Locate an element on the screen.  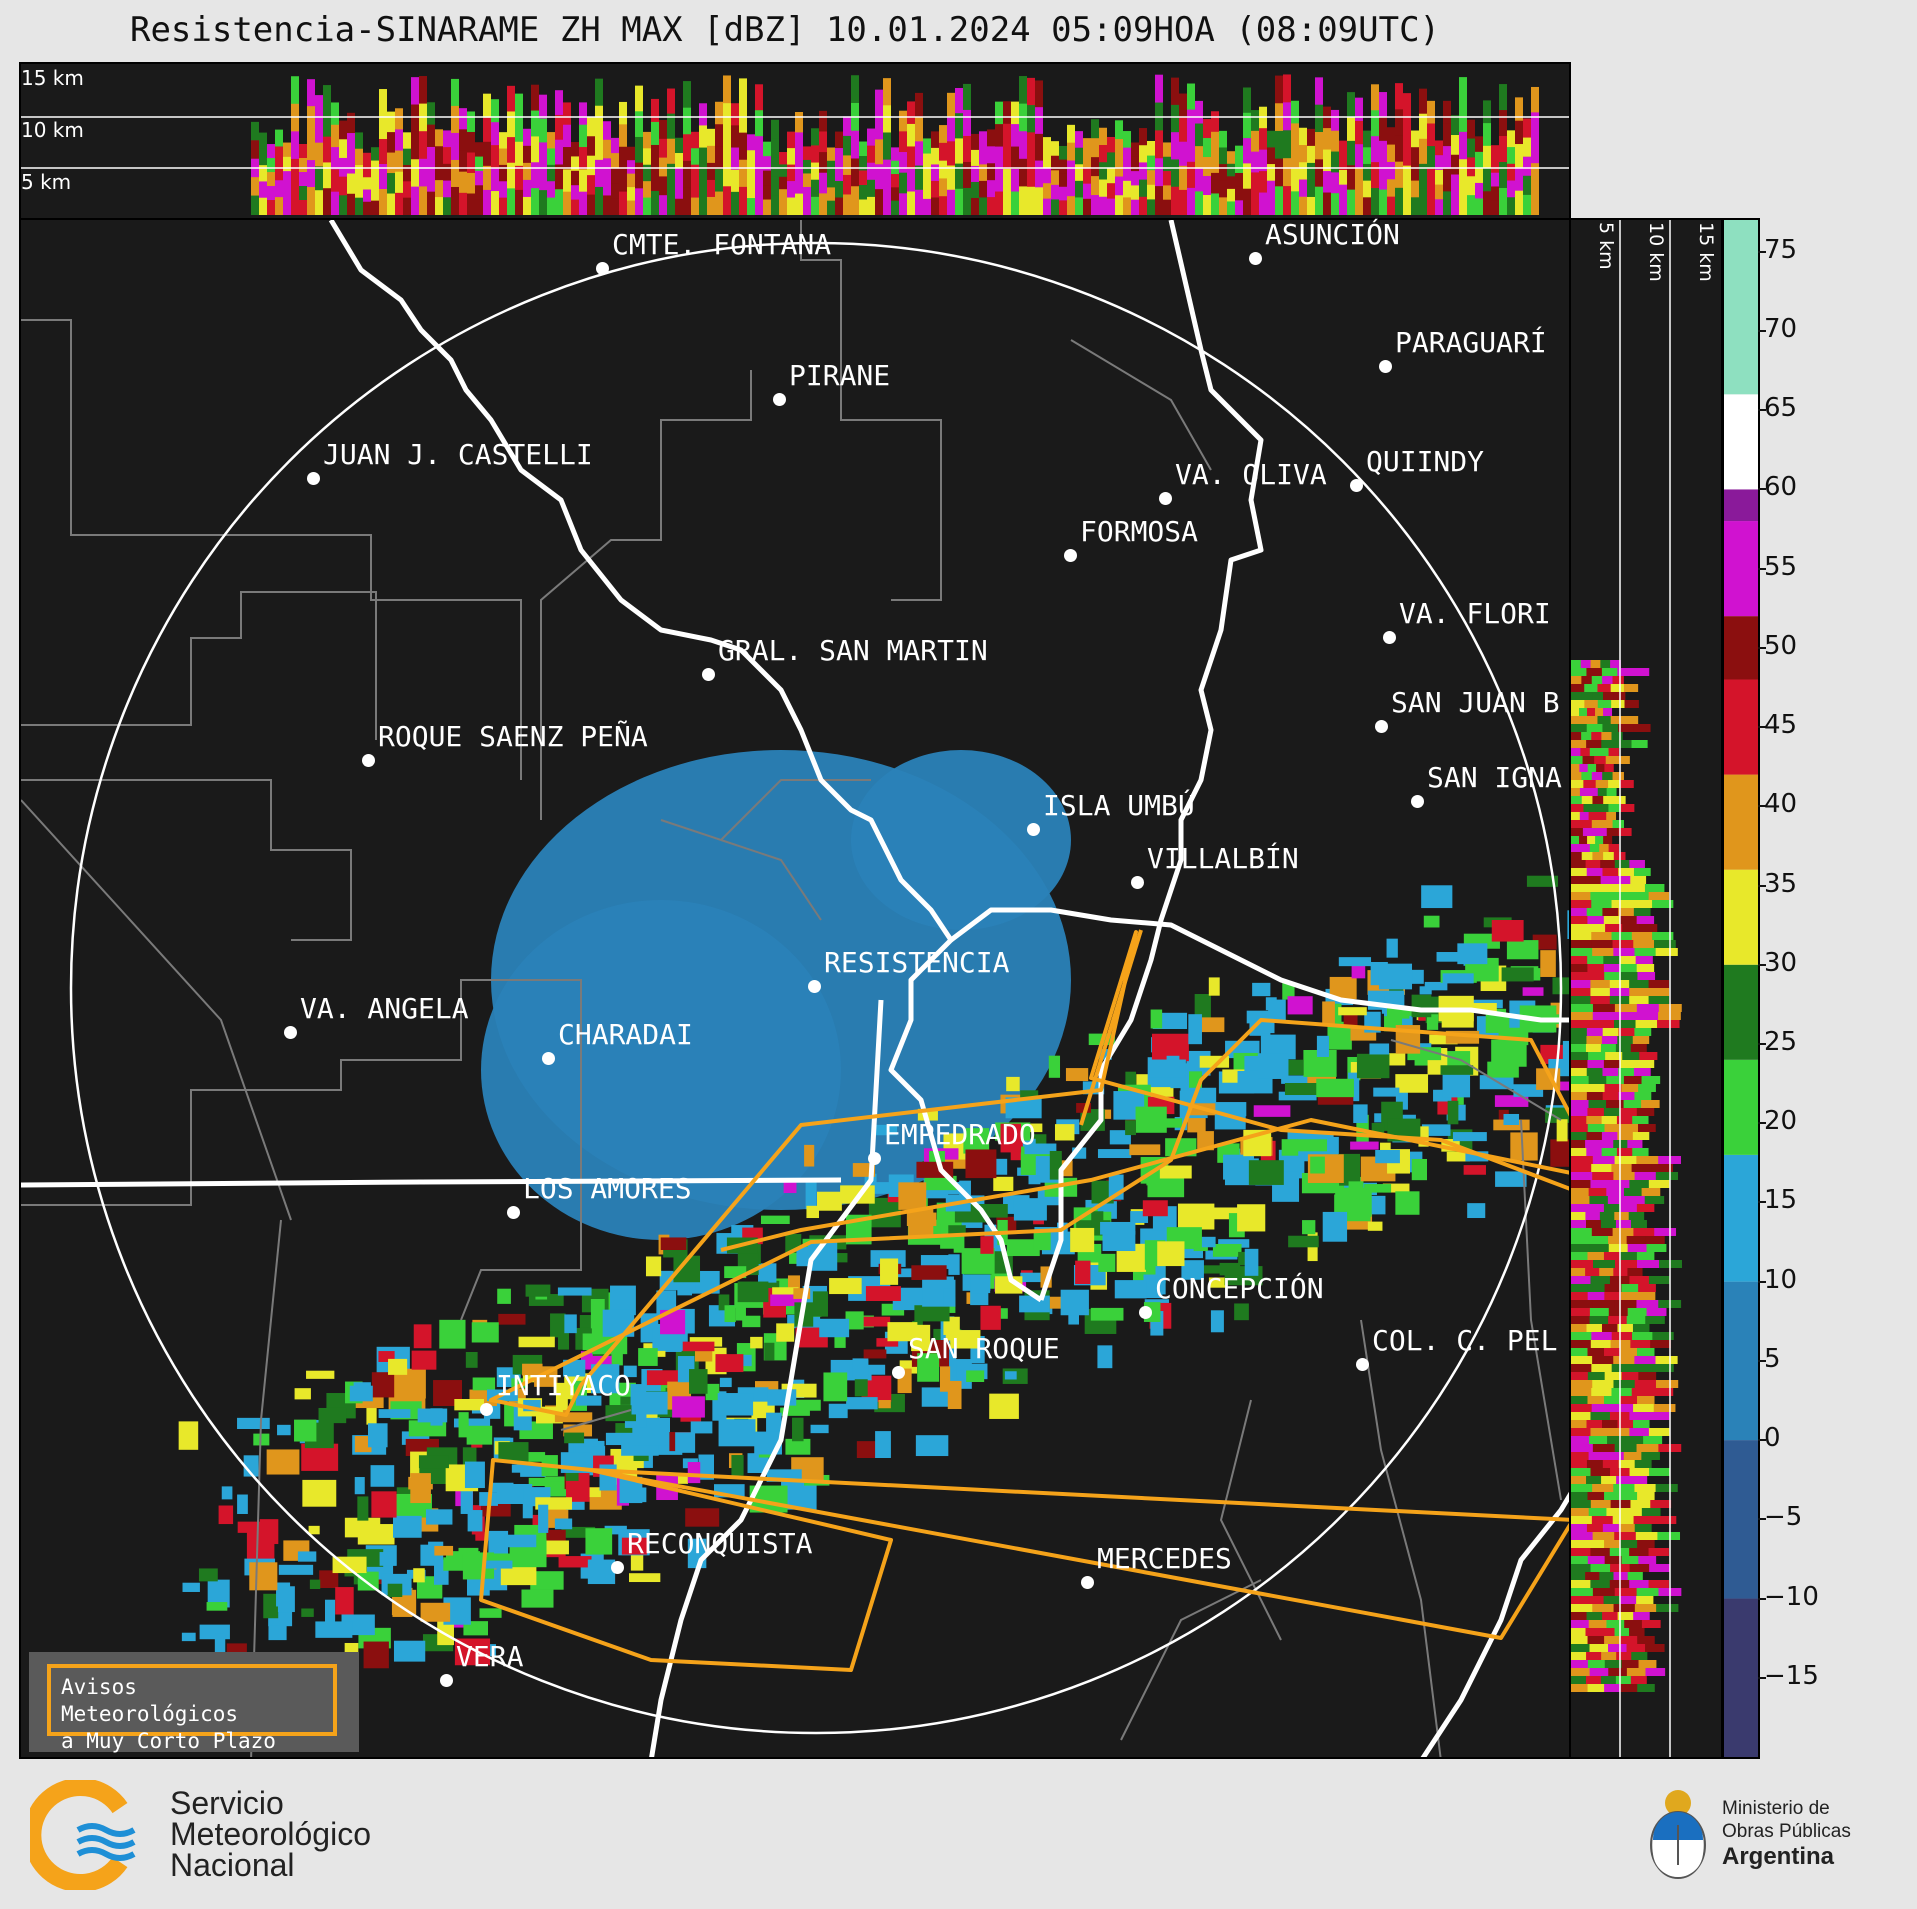
aviso-legend-box: Avisos Meteorológicos a Muy Corto Plazo is located at coordinates (192, 1708).